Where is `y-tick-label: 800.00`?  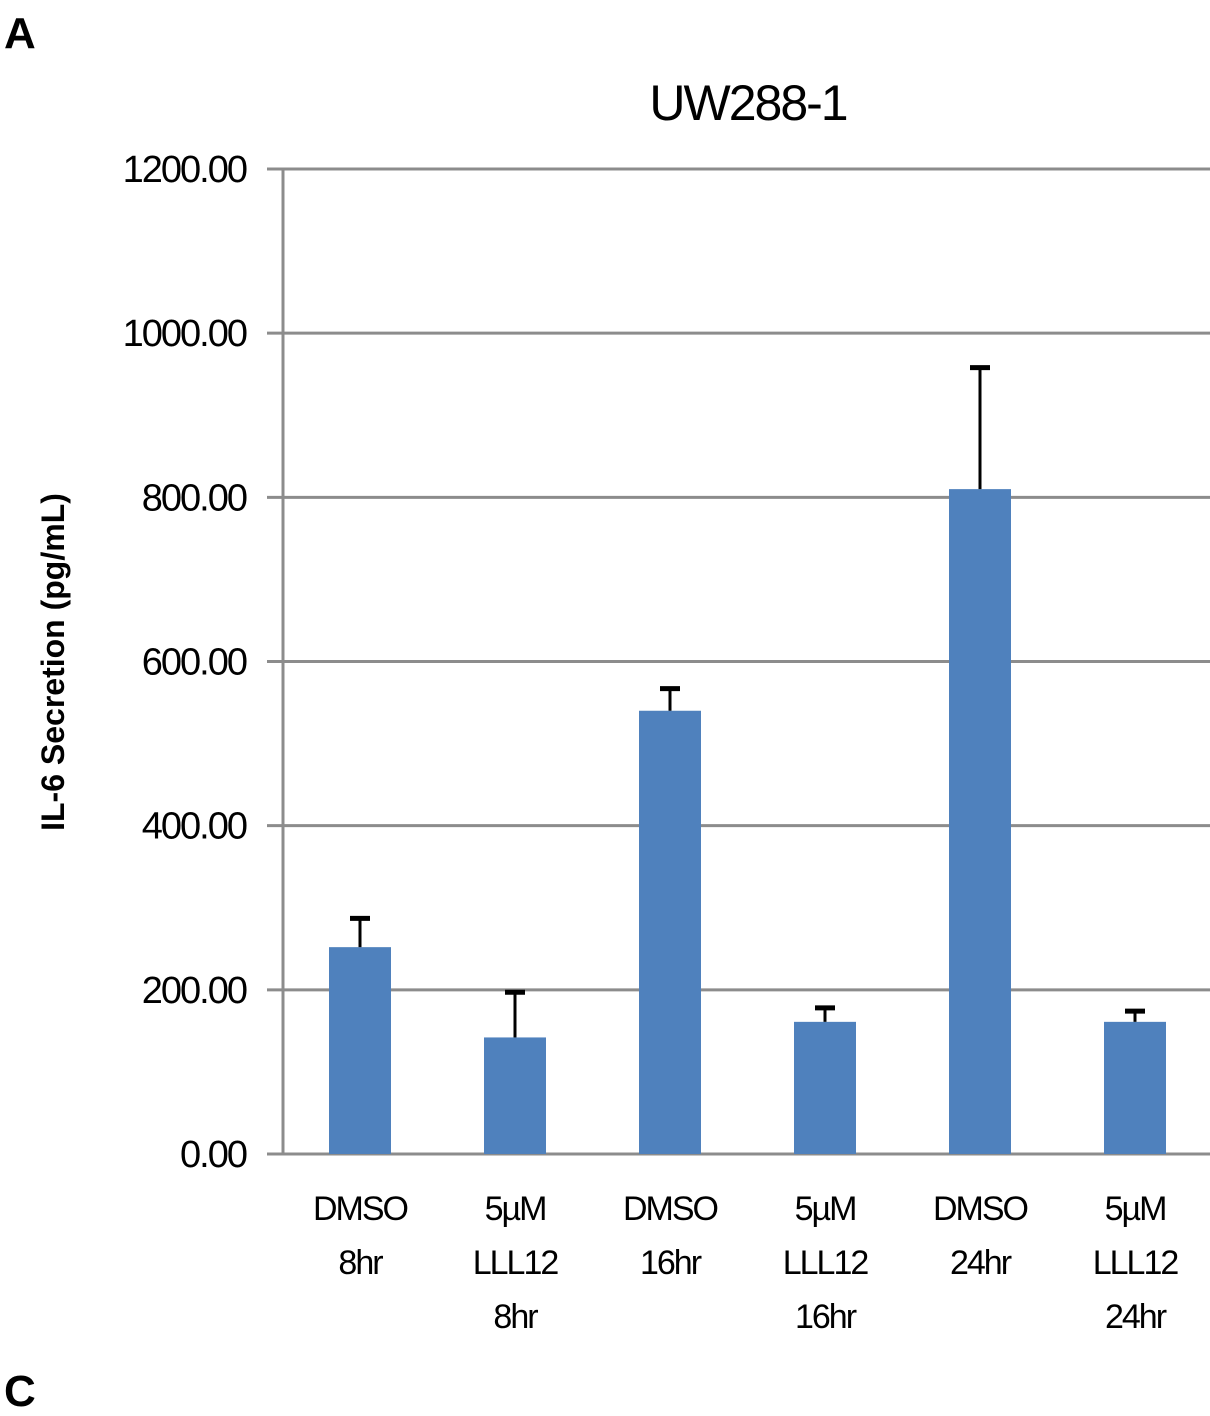 y-tick-label: 800.00 is located at coordinates (194, 498).